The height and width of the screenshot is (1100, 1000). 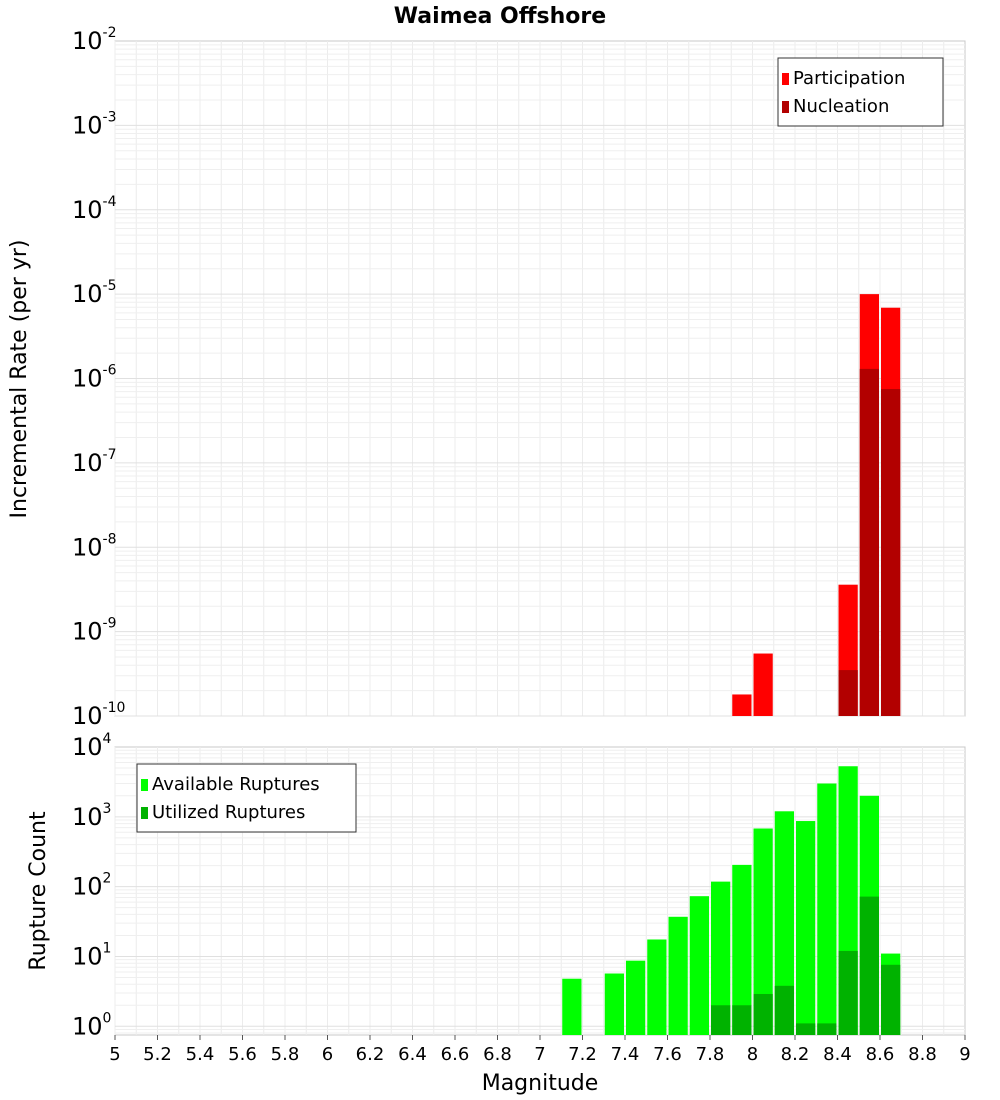 What do you see at coordinates (91, 955) in the screenshot?
I see `y-tick-label: 10¹` at bounding box center [91, 955].